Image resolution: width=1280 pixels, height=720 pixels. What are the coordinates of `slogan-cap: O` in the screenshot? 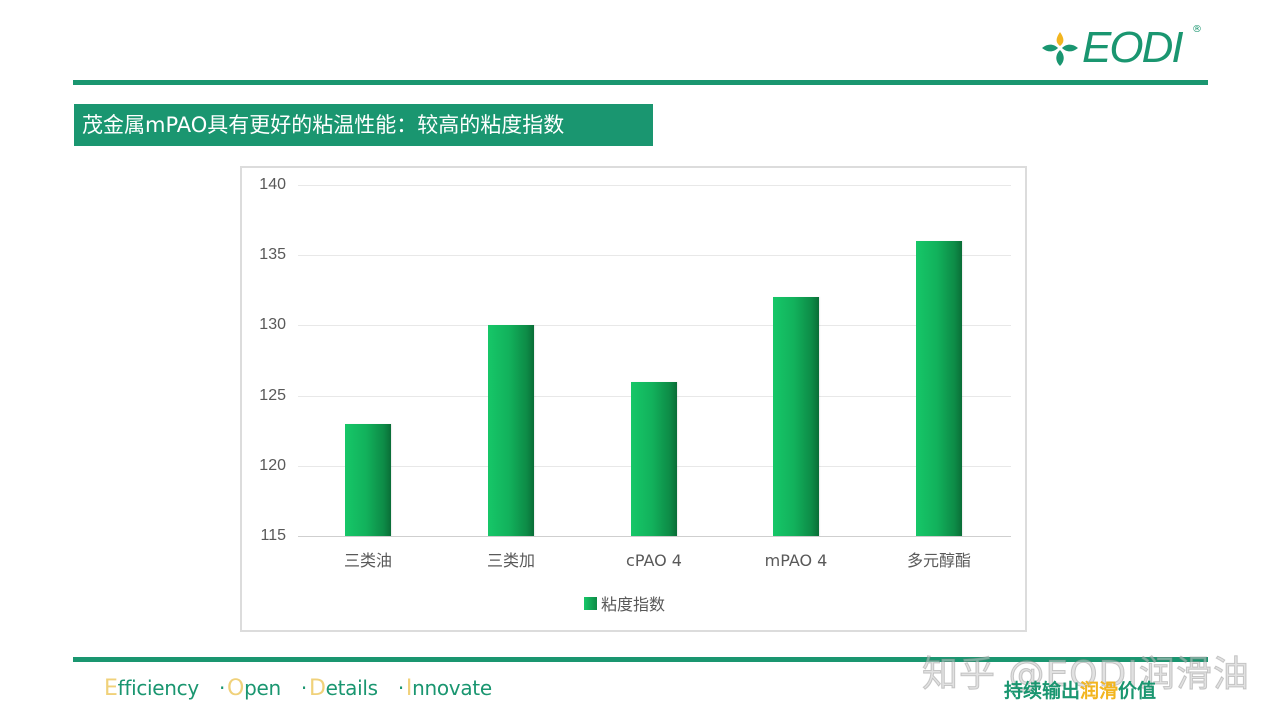 It's located at (236, 688).